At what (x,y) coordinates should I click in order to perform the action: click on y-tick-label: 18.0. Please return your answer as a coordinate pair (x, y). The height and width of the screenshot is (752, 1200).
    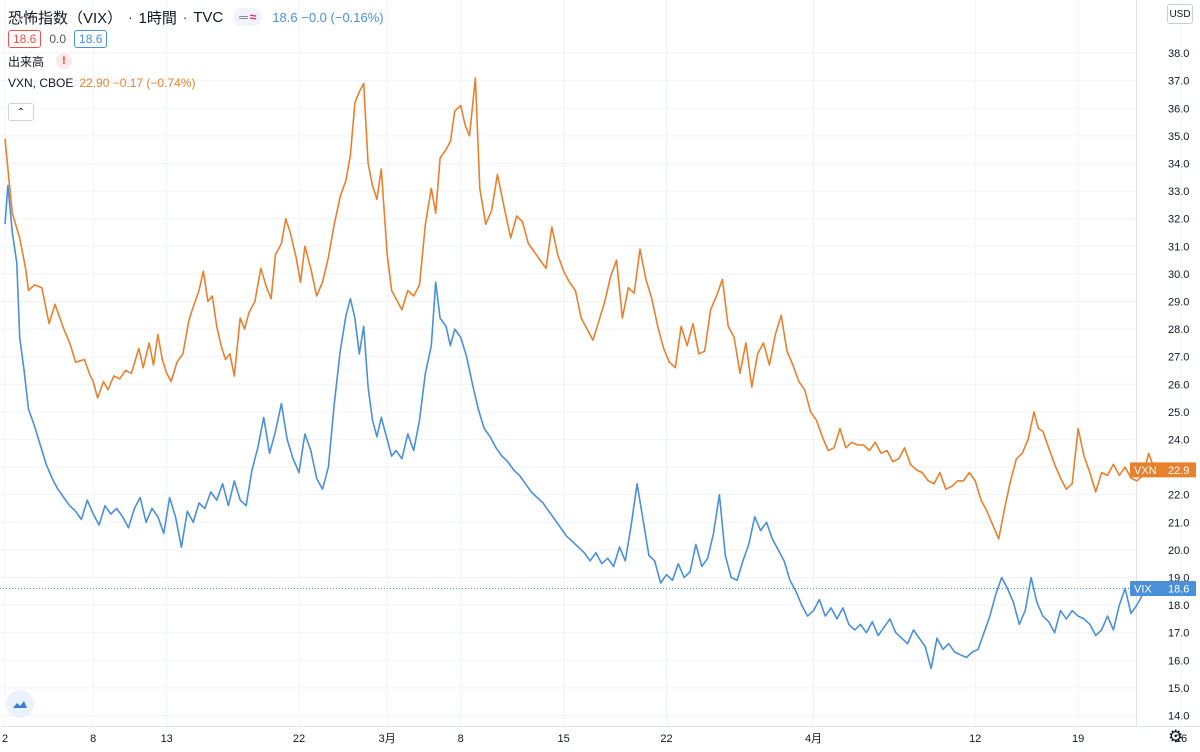
    Looking at the image, I should click on (1178, 606).